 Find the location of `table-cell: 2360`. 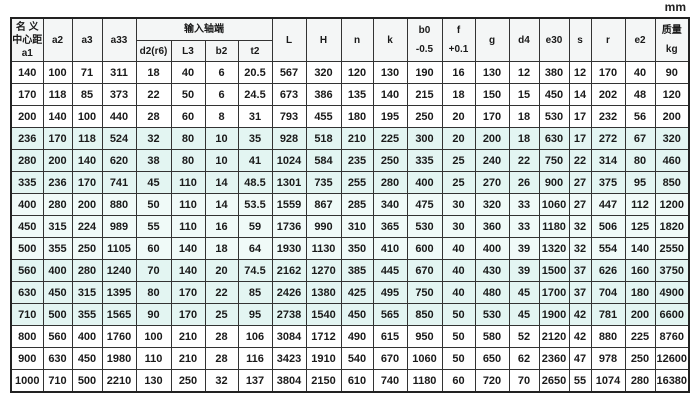

table-cell: 2360 is located at coordinates (554, 358).